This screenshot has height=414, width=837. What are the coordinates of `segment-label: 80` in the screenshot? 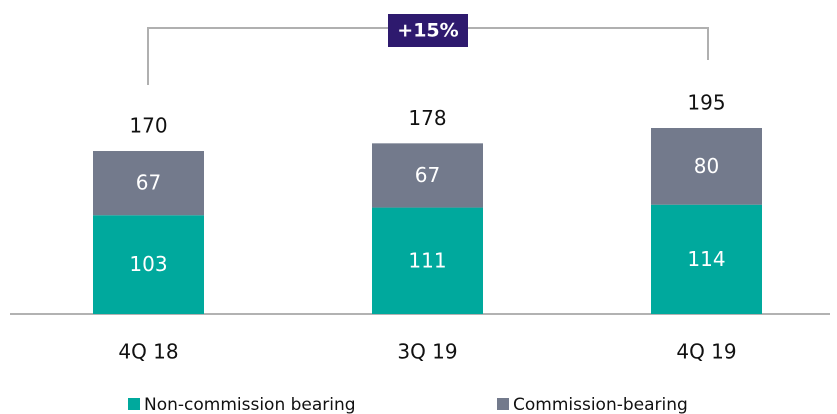 It's located at (706, 166).